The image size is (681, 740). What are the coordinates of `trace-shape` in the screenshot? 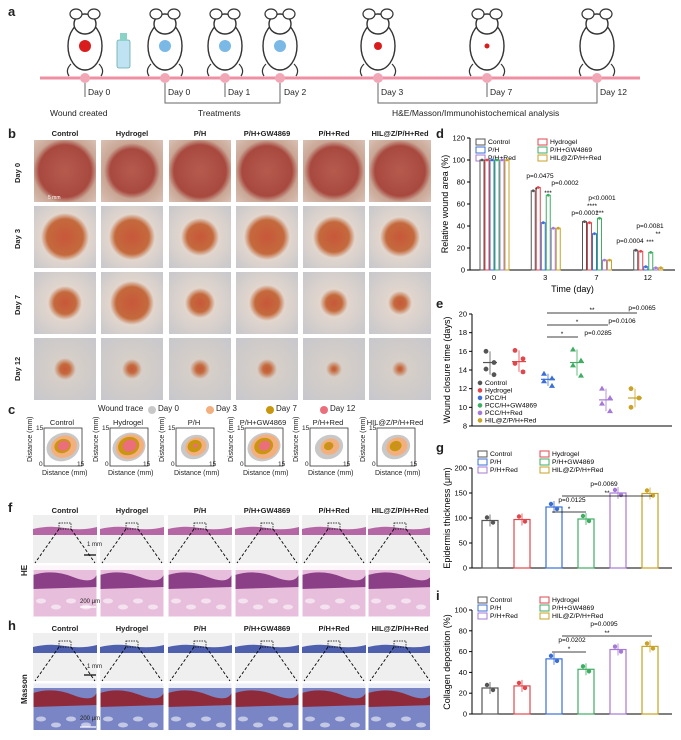 It's located at (129, 445).